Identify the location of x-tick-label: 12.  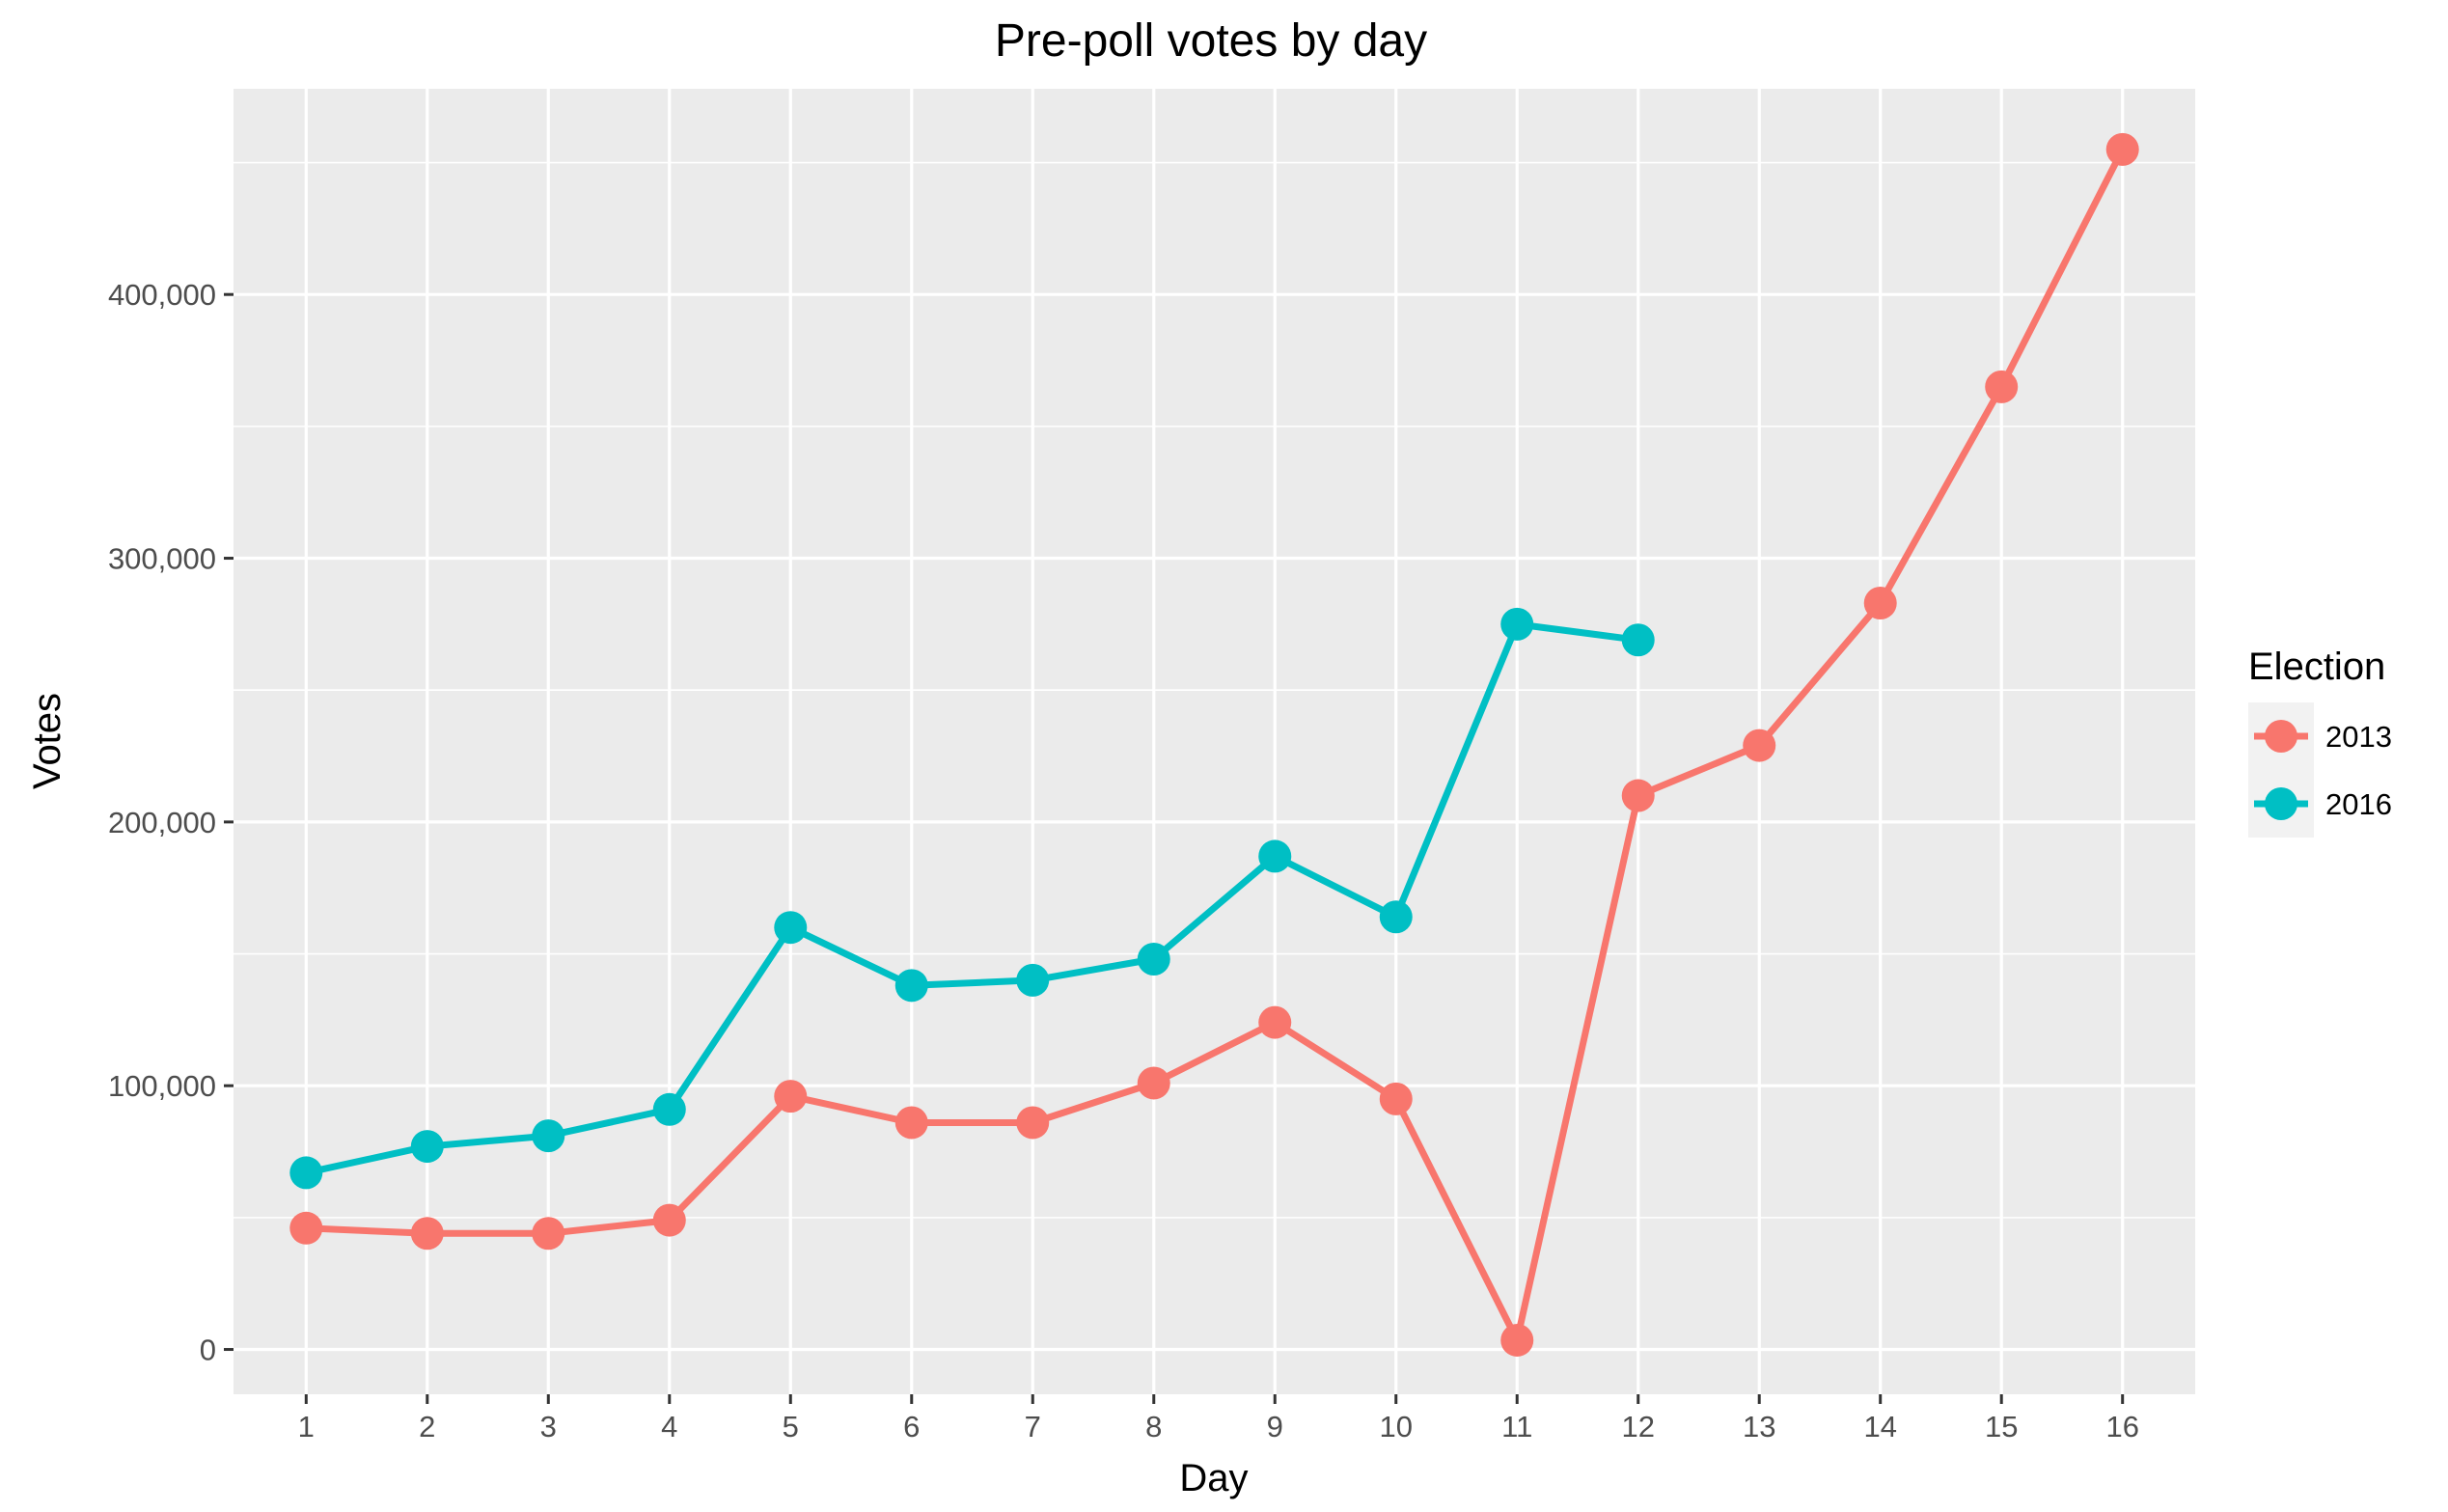
(1638, 1426).